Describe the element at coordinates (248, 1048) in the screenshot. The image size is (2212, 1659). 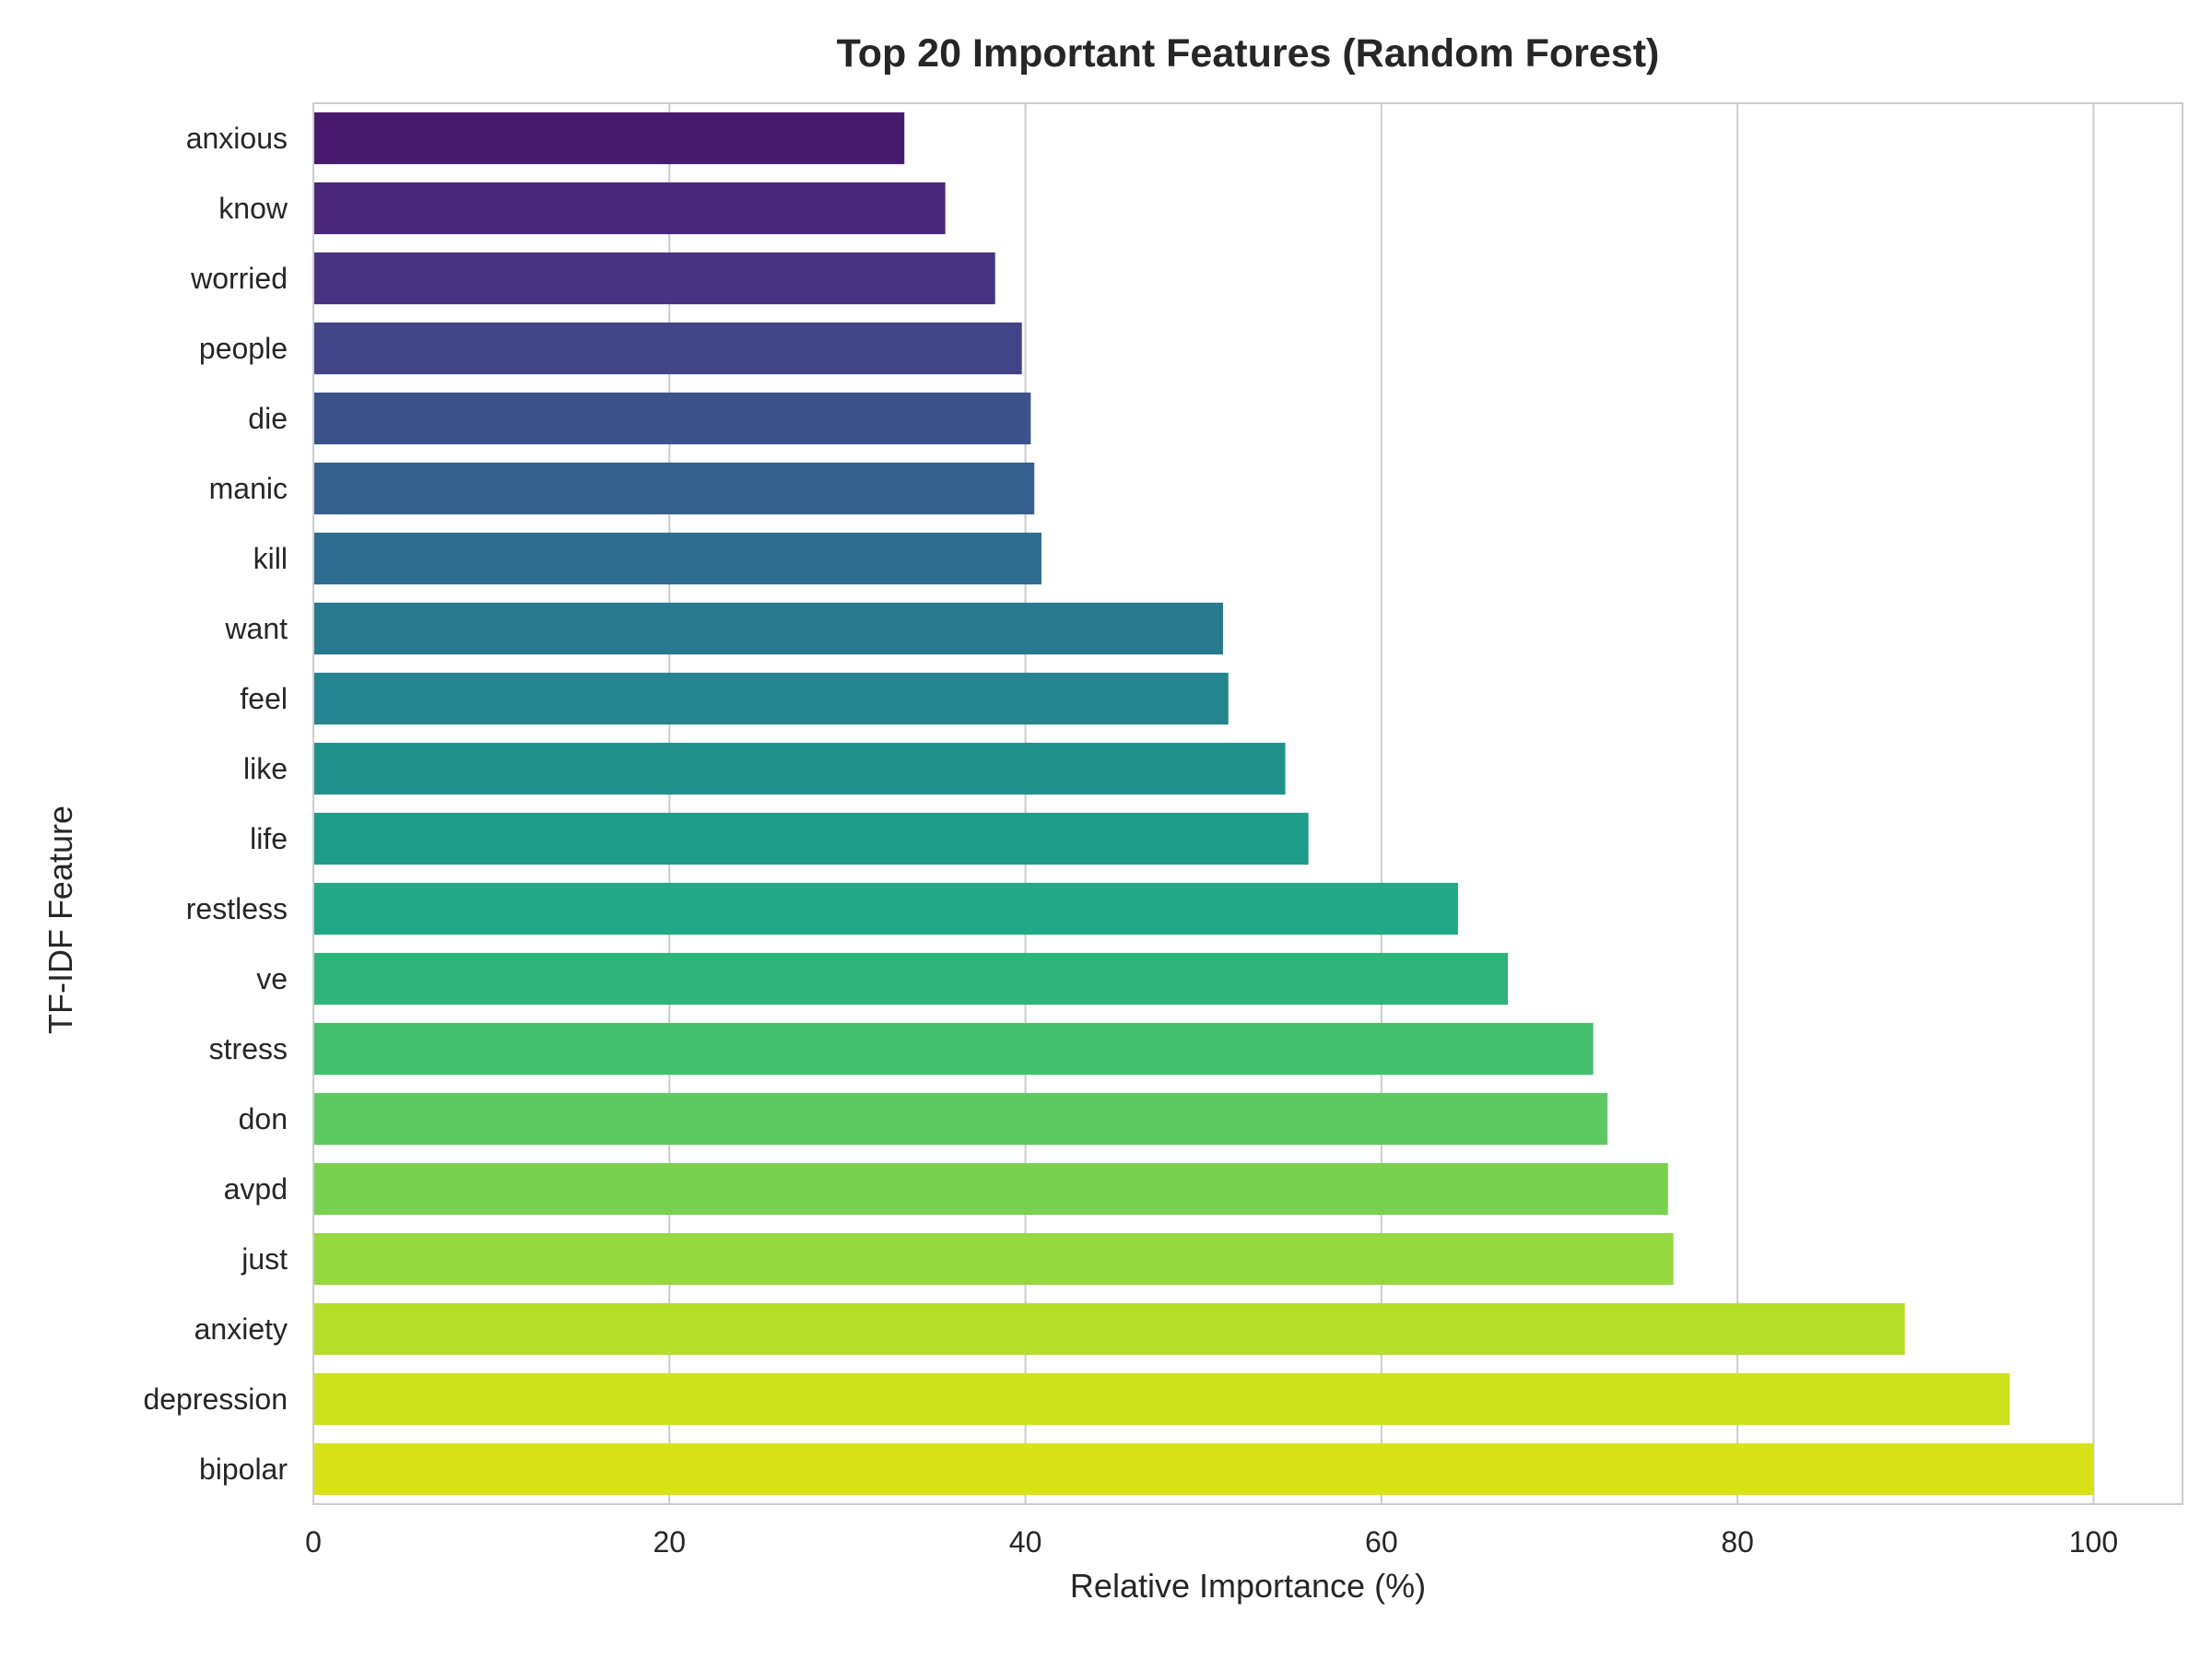
I see `y-tick-label: stress` at that location.